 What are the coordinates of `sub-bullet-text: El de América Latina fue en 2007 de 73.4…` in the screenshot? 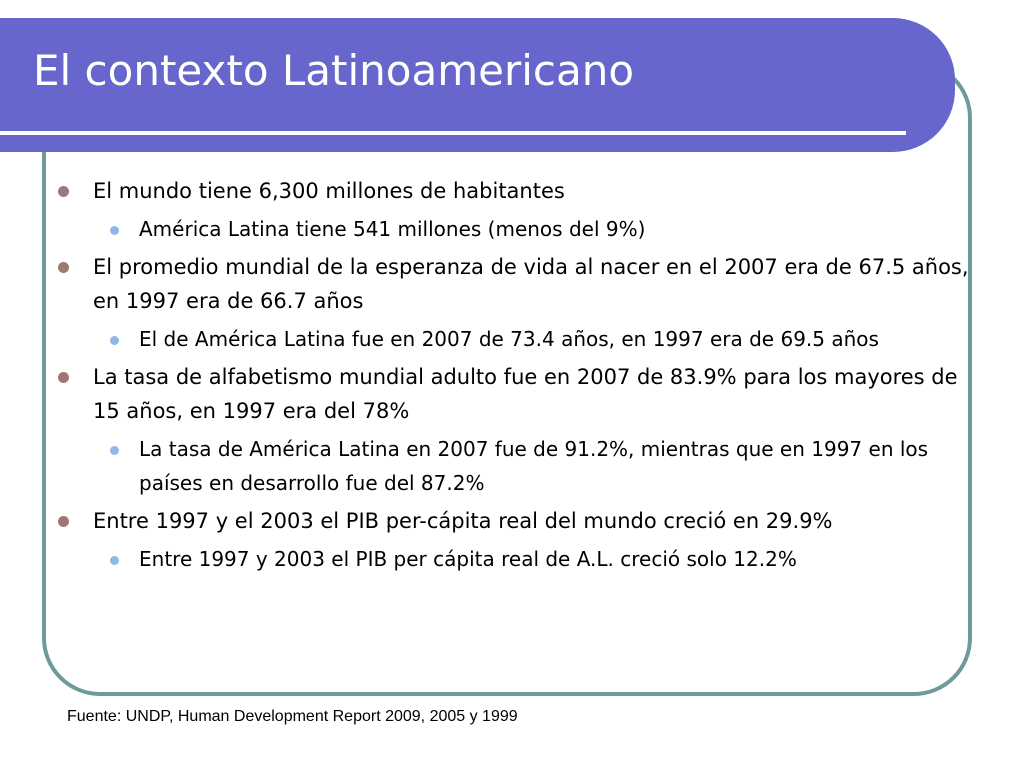 It's located at (509, 339).